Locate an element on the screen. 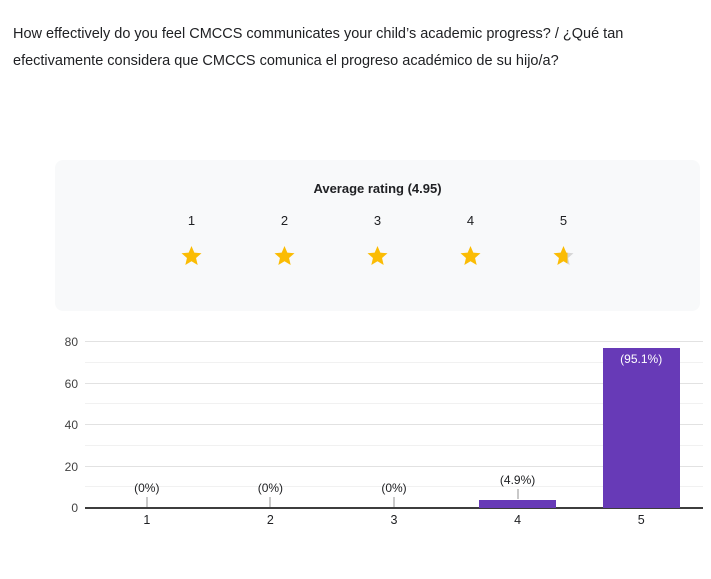 This screenshot has height=579, width=711. average-rating-label: Average rating (4.95) is located at coordinates (377, 188).